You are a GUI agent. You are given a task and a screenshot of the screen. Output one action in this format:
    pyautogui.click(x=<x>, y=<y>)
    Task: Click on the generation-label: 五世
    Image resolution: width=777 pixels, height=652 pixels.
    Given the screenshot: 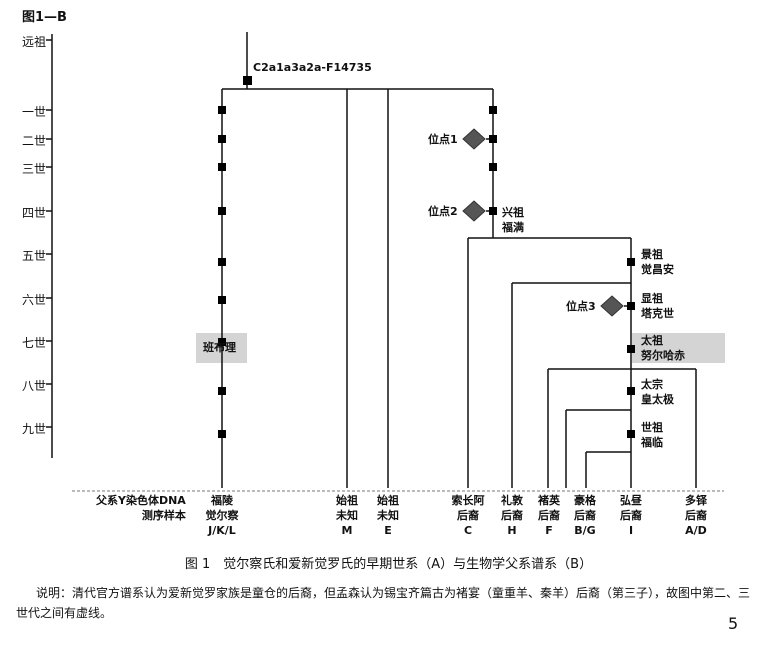 What is the action you would take?
    pyautogui.click(x=34, y=256)
    